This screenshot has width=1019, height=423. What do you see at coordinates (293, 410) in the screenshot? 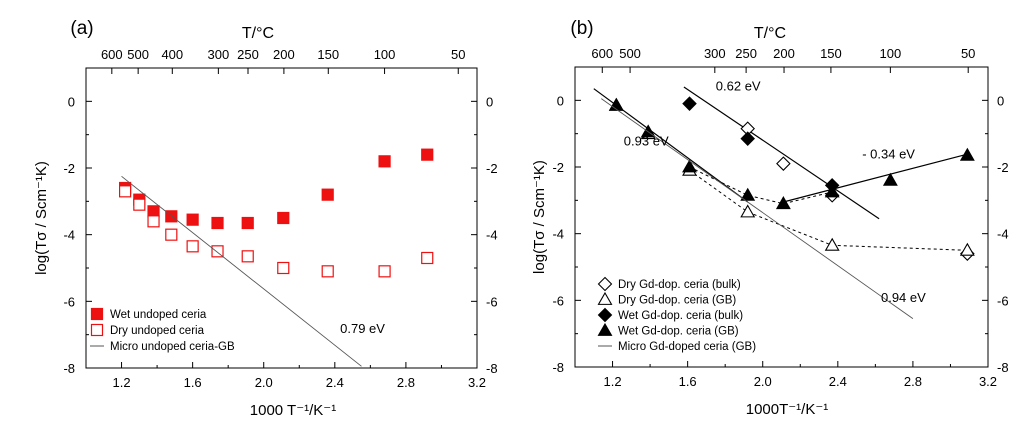
I see `x-axis-label: 1000 T⁻¹/K⁻¹` at bounding box center [293, 410].